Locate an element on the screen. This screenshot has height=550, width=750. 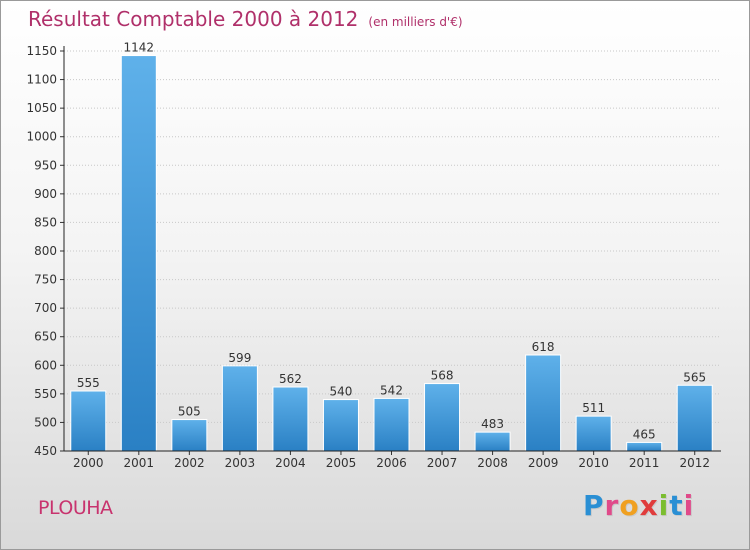
x-tick-label: 2002 is located at coordinates (189, 463).